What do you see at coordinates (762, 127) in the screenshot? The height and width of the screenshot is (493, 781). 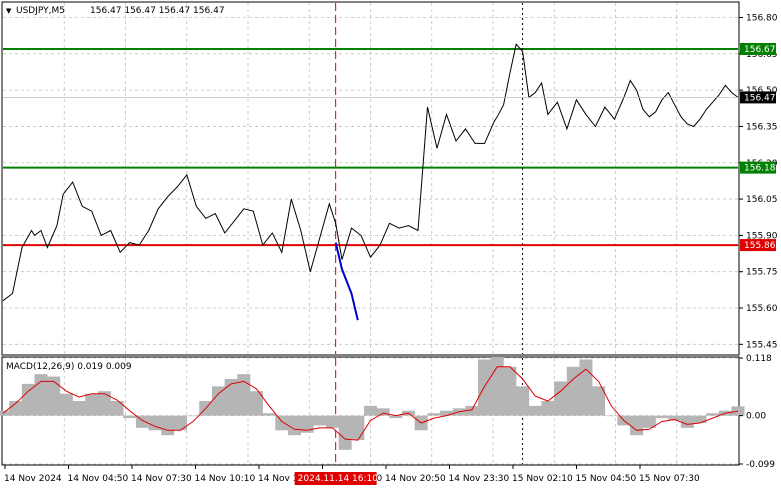 I see `price-tick-label: 156.35` at bounding box center [762, 127].